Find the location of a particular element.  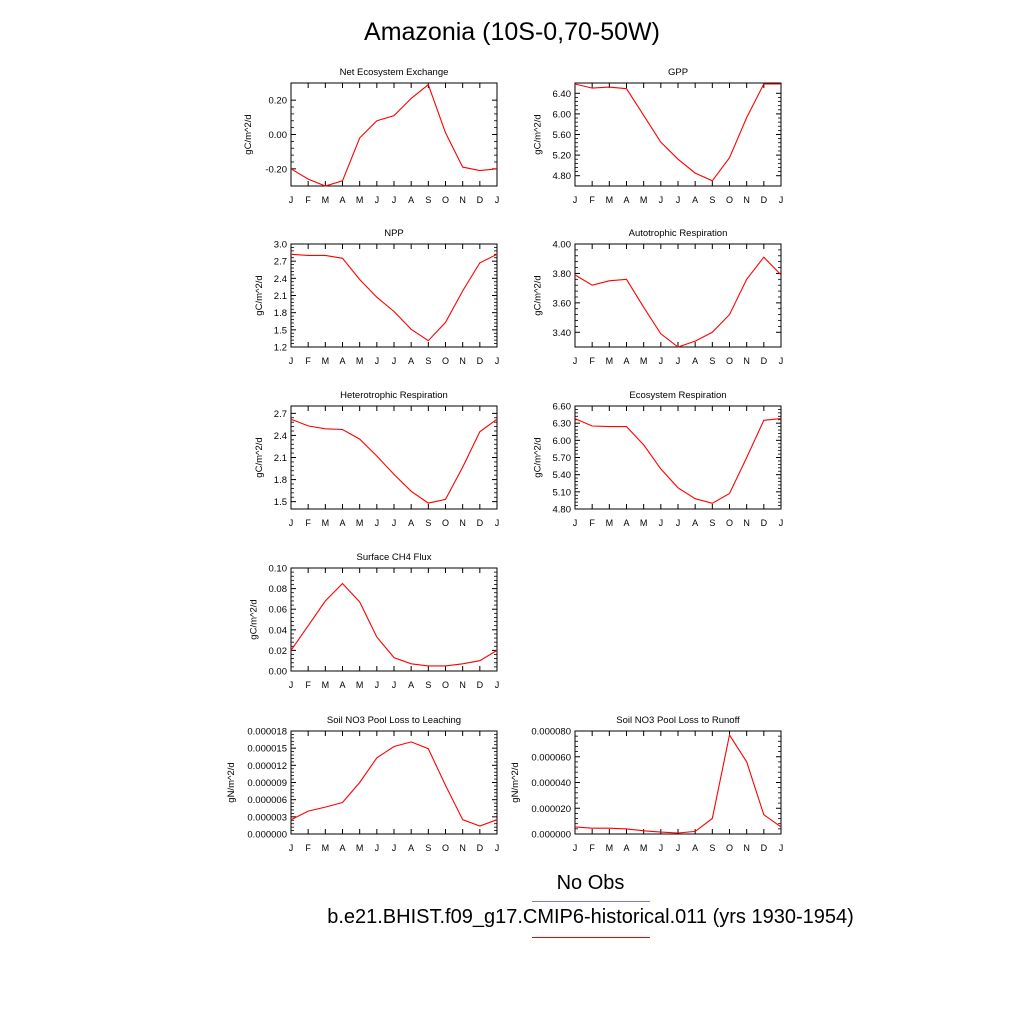

y-tick-label: 2.1 is located at coordinates (280, 458).